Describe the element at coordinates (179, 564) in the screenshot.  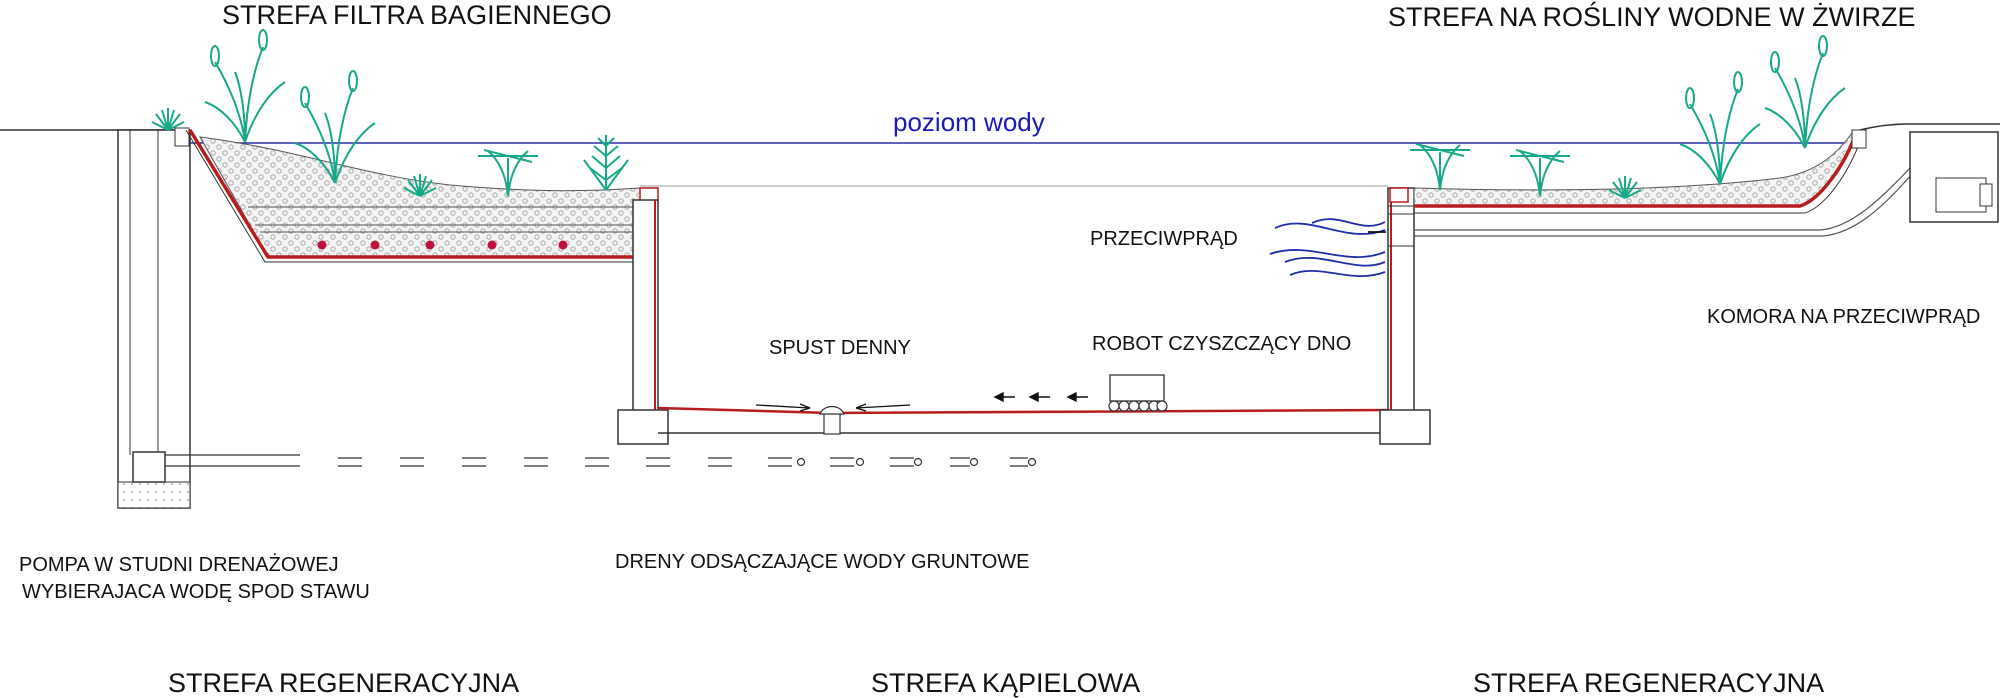
I see `label-pump-line1: POMPA W STUDNI DRENAŻOWEJ` at that location.